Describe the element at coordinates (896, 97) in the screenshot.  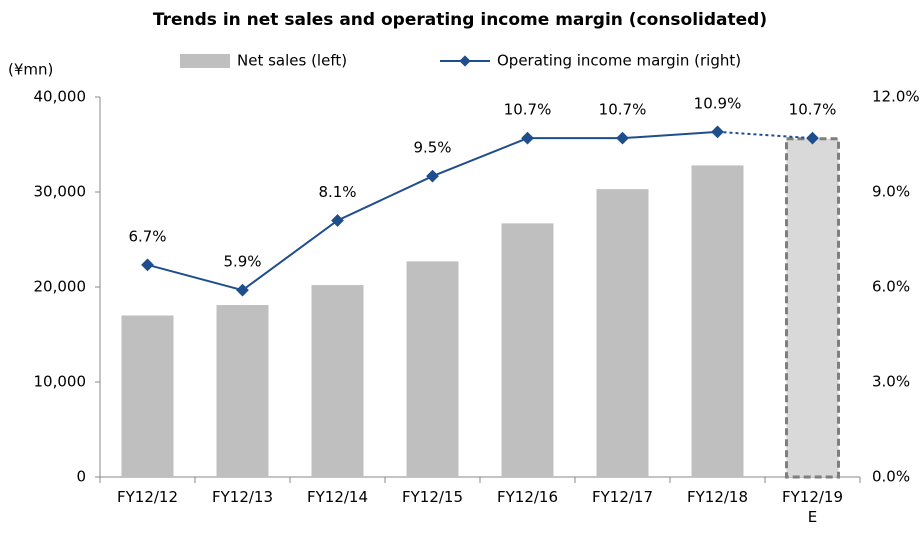
I see `y2-tick-label: 12.0%` at that location.